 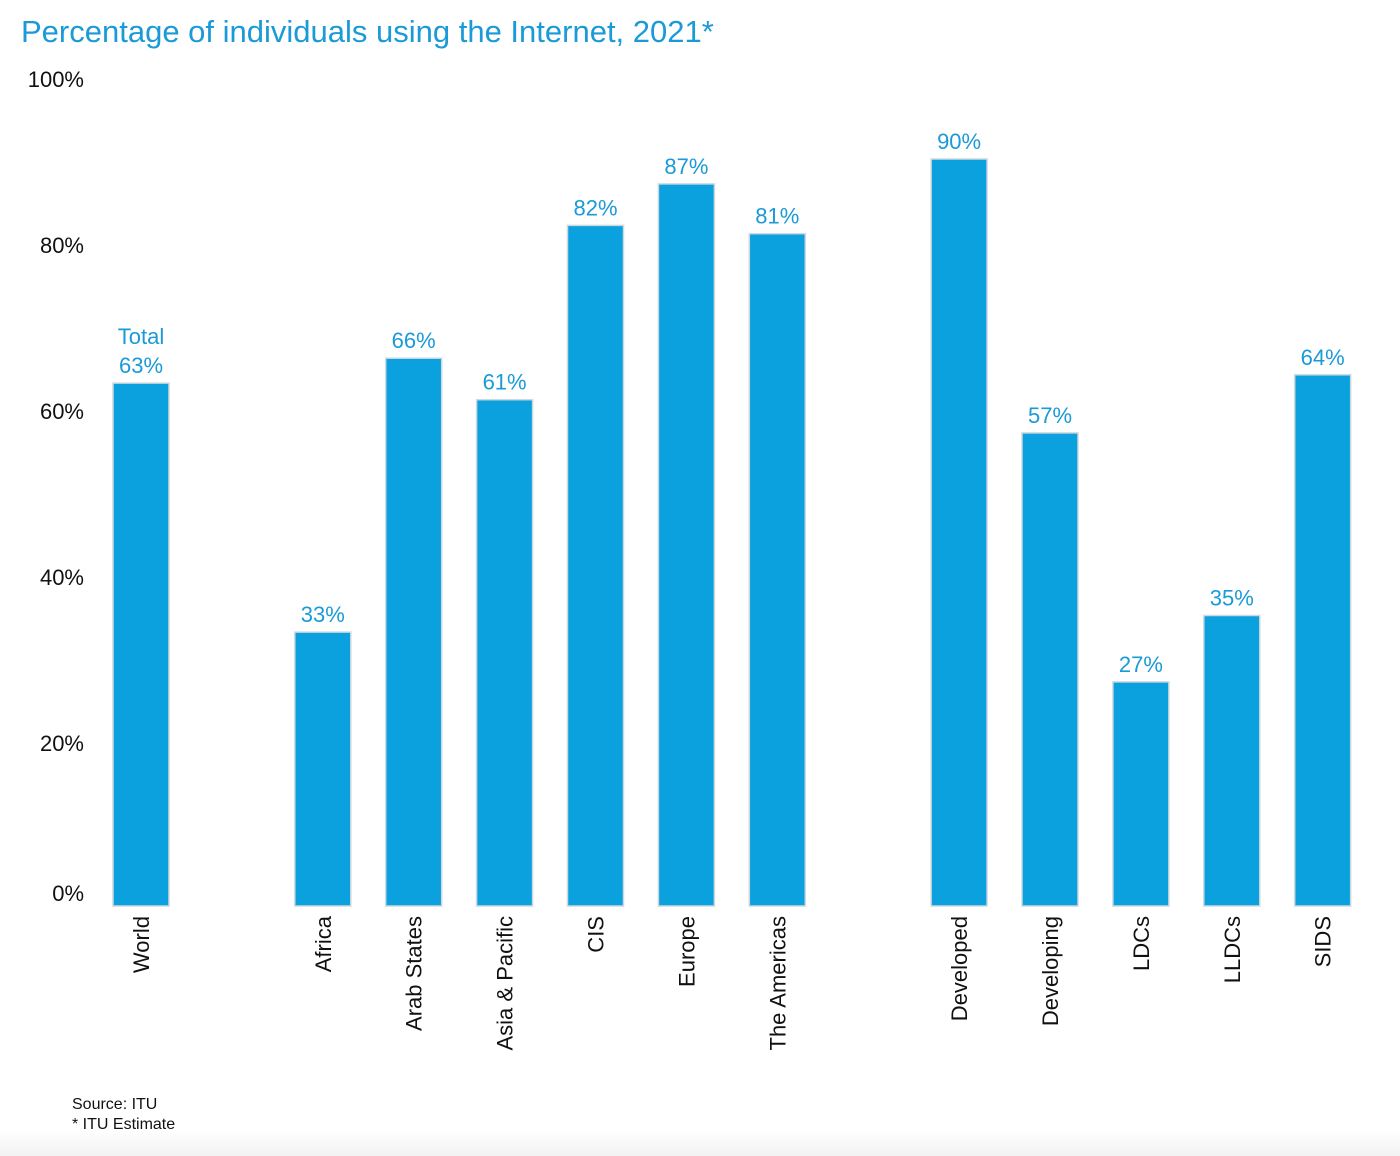 I want to click on y-tick-label: 80%, so click(x=62, y=245).